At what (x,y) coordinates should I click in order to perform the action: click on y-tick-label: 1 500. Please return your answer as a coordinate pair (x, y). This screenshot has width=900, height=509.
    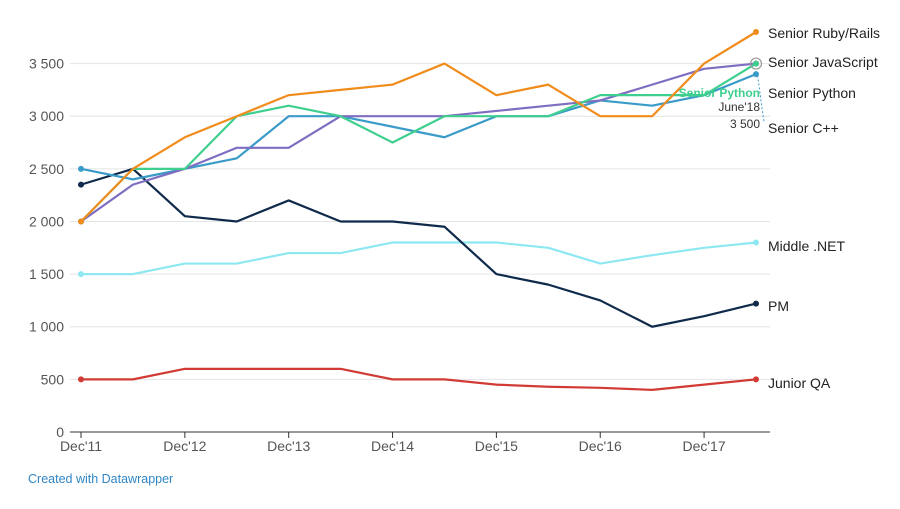
    Looking at the image, I should click on (46, 274).